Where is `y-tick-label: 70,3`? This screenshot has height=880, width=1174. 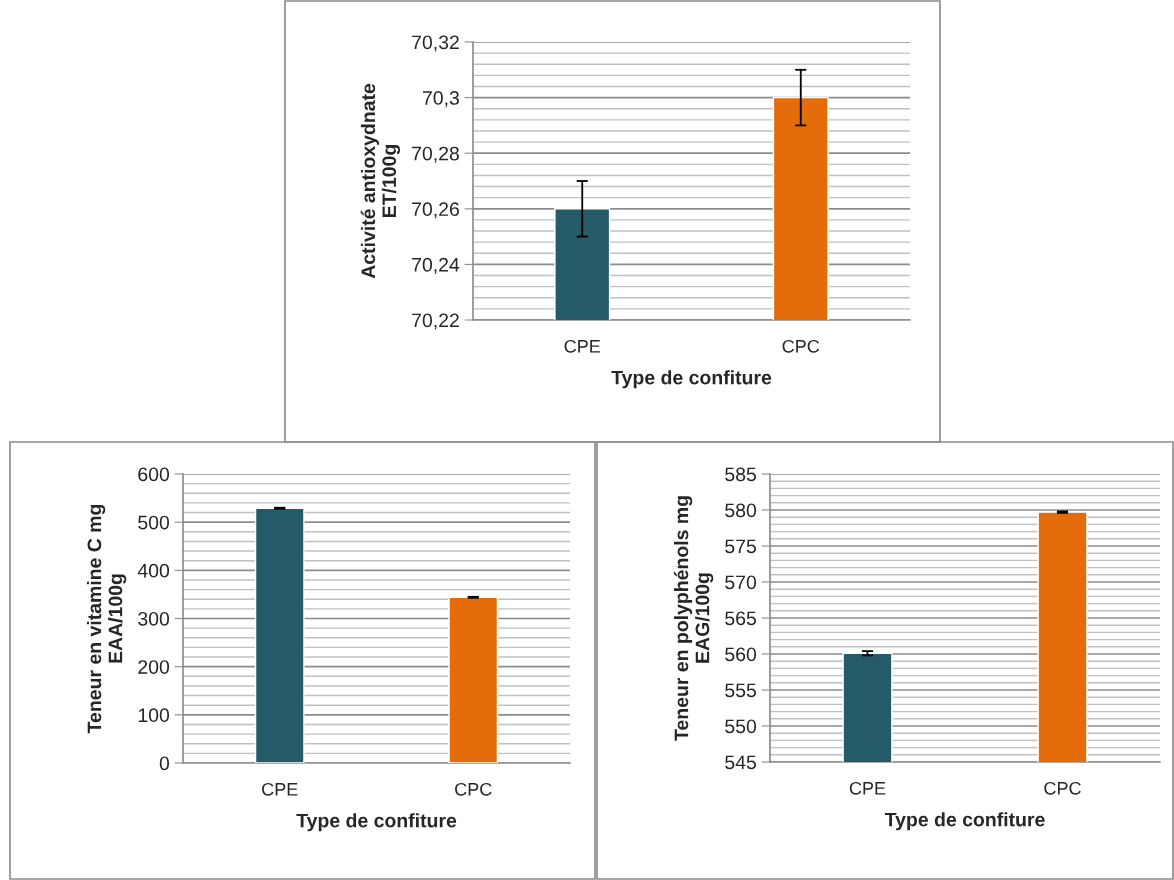 y-tick-label: 70,3 is located at coordinates (440, 99).